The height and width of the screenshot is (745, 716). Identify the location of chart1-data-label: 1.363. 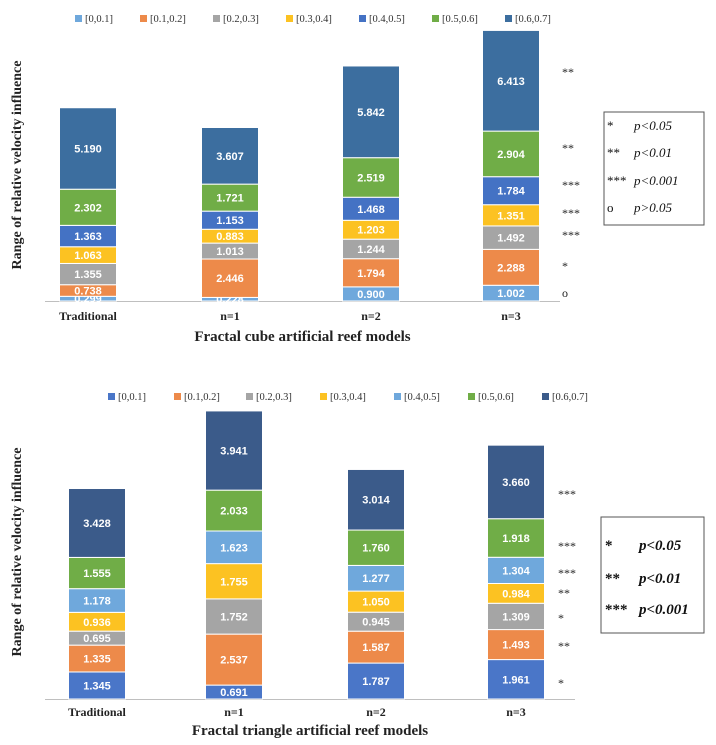
(88, 237).